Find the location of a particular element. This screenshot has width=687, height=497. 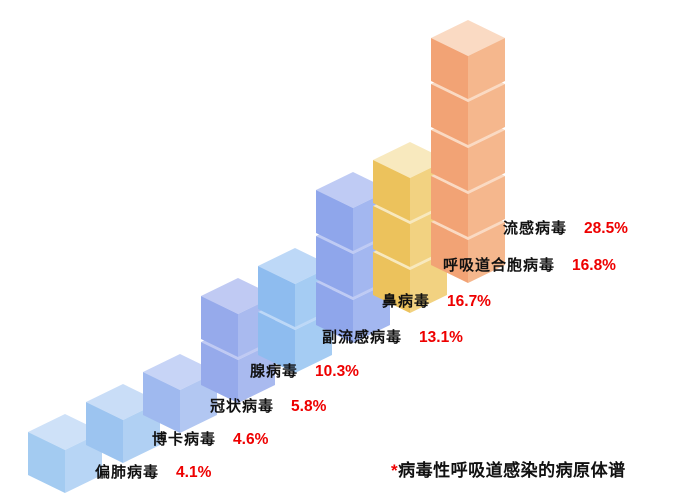

virus-name: 副流感病毒 is located at coordinates (362, 337).